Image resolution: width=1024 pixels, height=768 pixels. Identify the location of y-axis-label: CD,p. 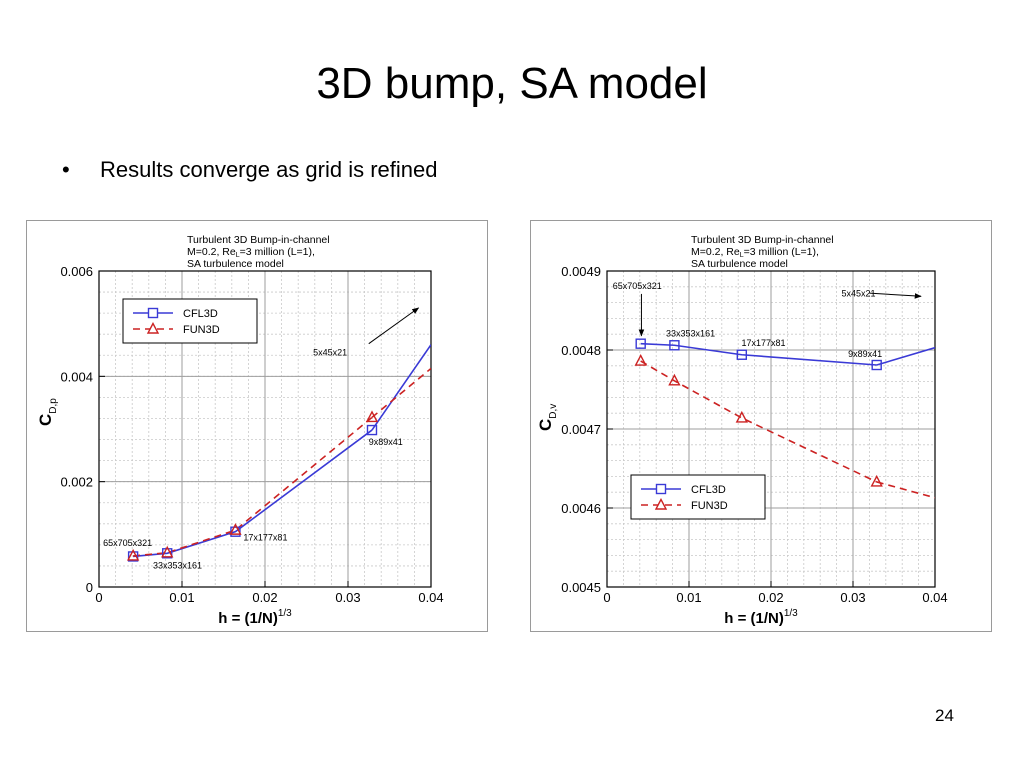
(47, 412).